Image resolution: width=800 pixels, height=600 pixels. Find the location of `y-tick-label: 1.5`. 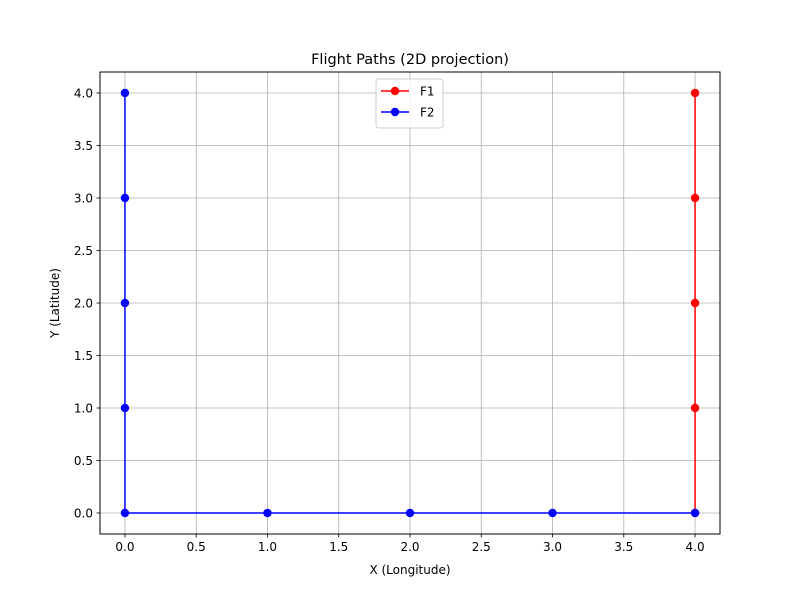

y-tick-label: 1.5 is located at coordinates (83, 356).